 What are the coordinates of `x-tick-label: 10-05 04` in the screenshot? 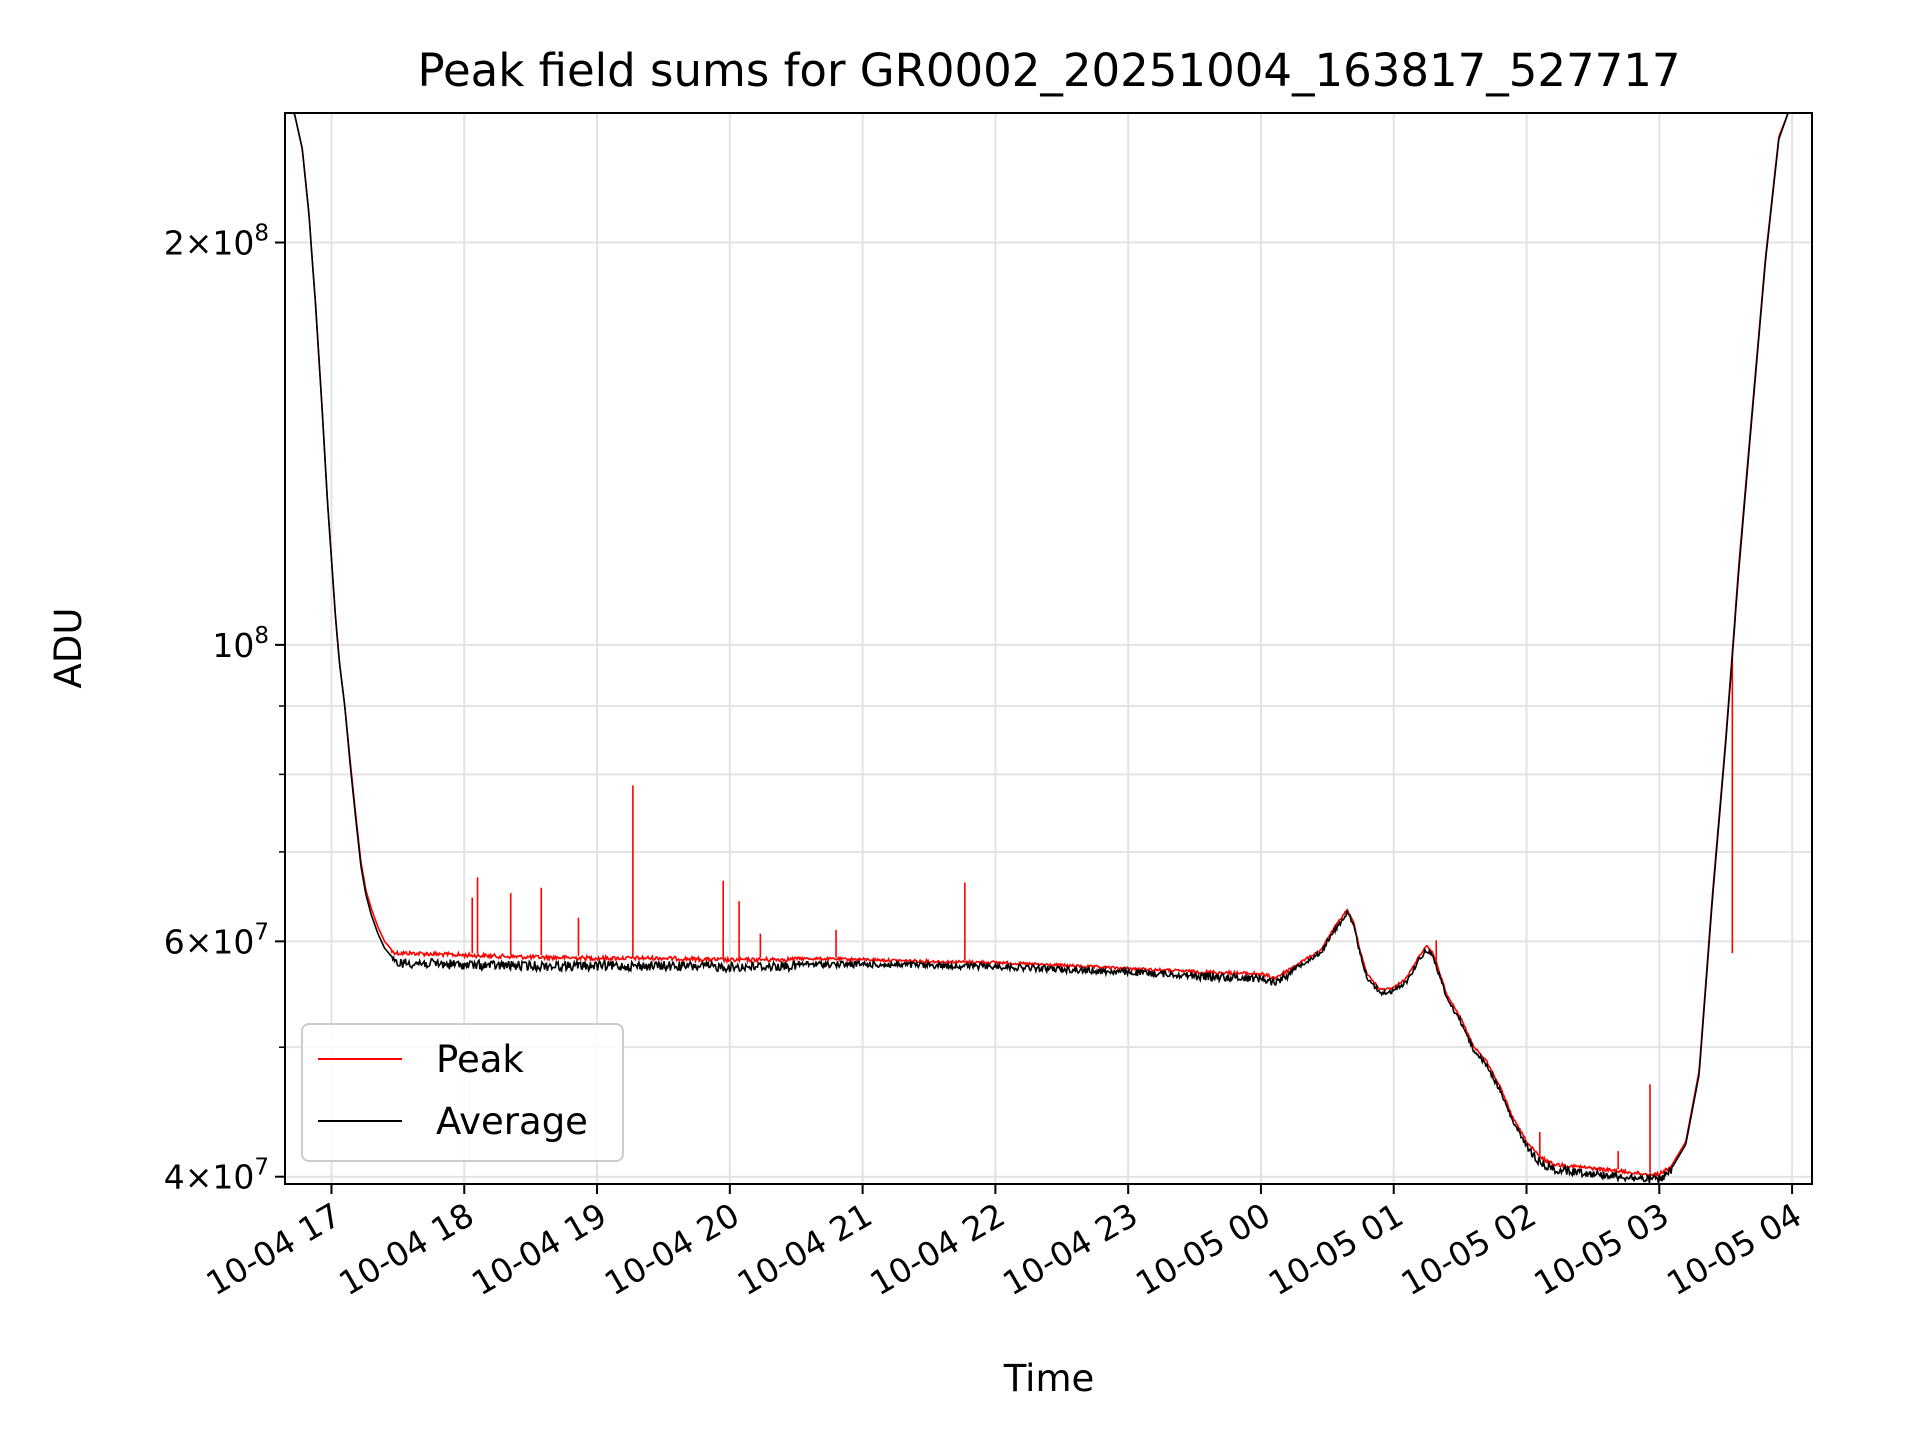 It's located at (1734, 1249).